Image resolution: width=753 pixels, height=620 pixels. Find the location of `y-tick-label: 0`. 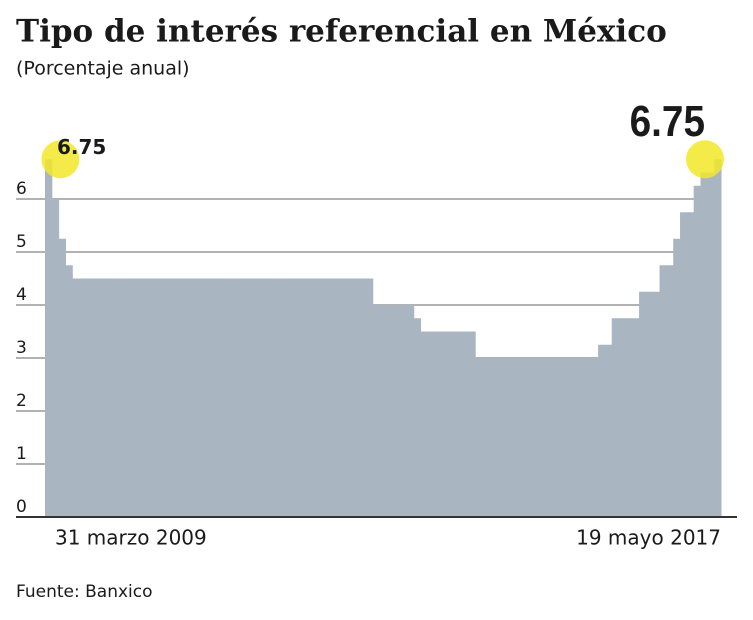

y-tick-label: 0 is located at coordinates (21, 507).